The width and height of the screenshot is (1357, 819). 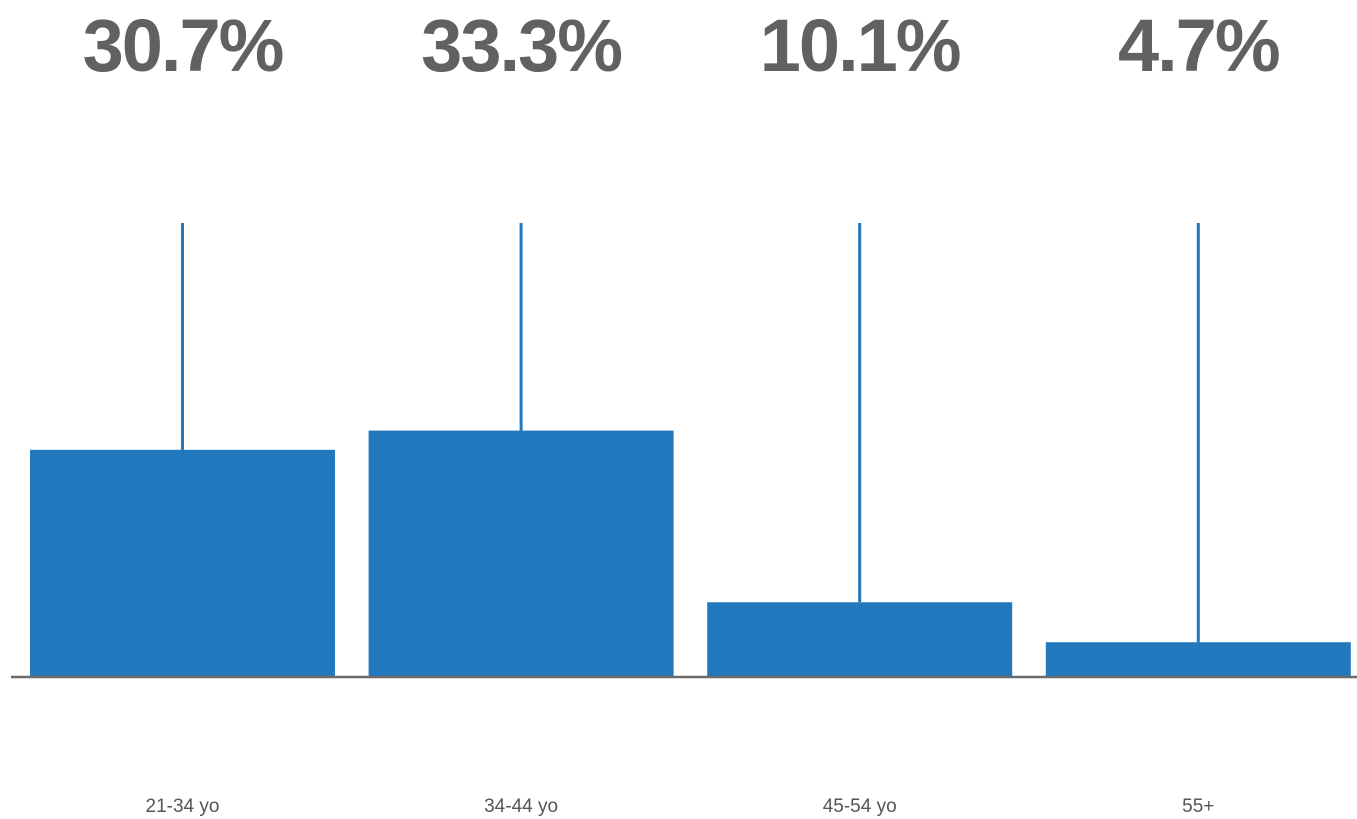 What do you see at coordinates (521, 45) in the screenshot?
I see `value-label: 33.3%` at bounding box center [521, 45].